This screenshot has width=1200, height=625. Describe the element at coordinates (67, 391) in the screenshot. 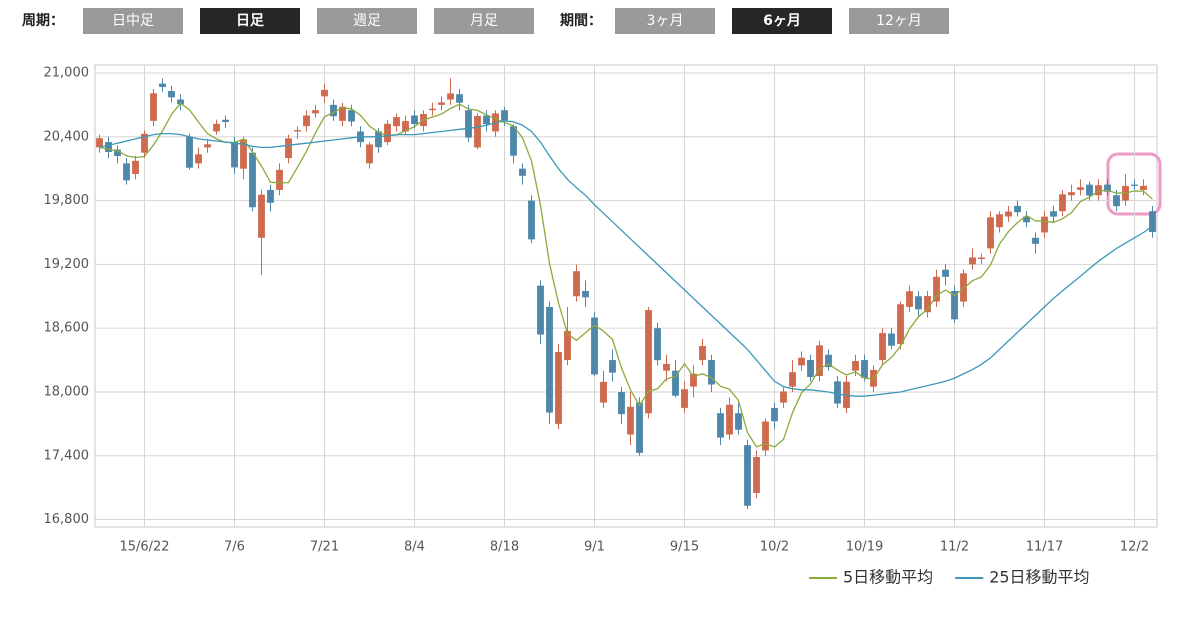

I see `y-tick-label: 18,000` at that location.